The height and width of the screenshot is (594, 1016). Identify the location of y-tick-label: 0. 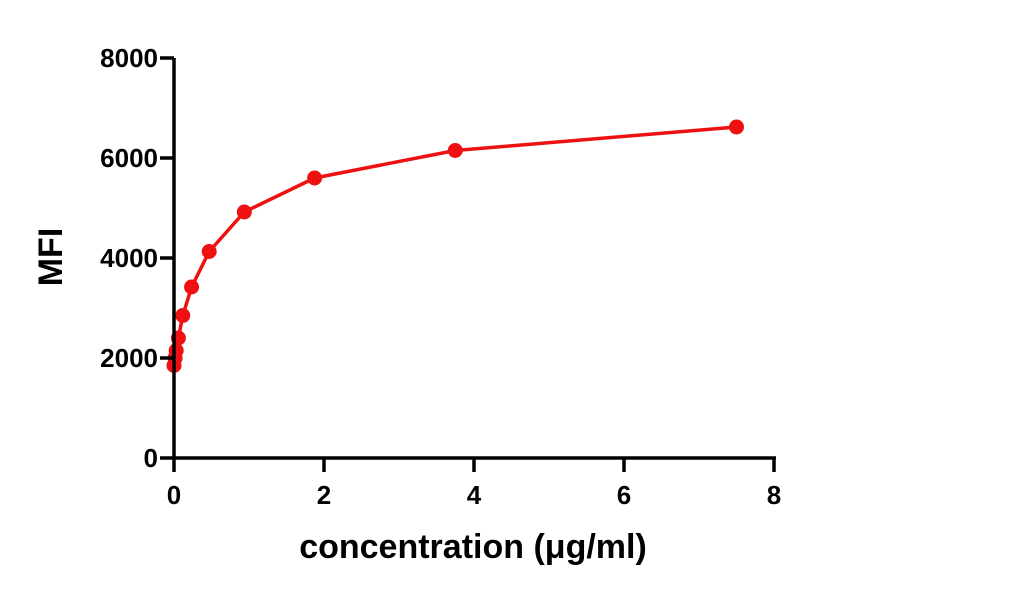
(151, 458).